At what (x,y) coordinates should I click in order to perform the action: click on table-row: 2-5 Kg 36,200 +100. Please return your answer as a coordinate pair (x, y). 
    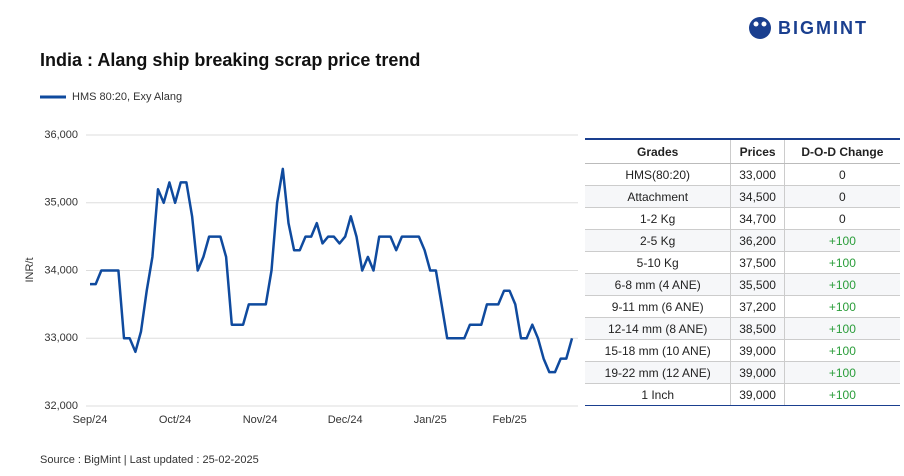
    Looking at the image, I should click on (742, 240).